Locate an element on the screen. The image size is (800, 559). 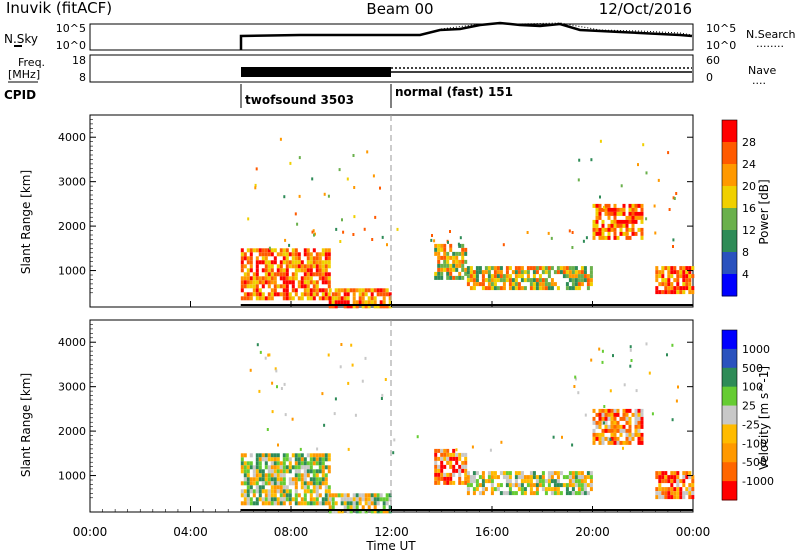
velocity-colorbar-swatch is located at coordinates (729, 415).